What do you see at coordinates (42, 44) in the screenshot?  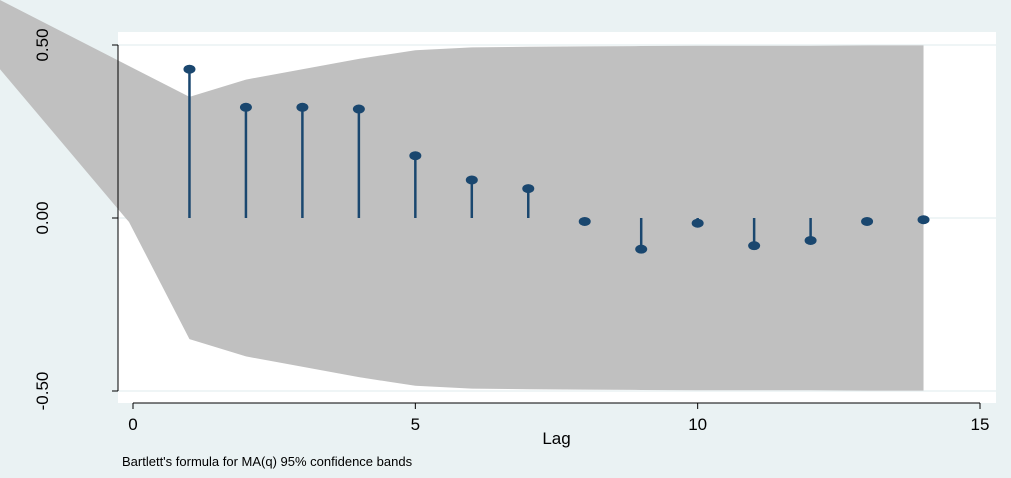 I see `y-tick-label: 0.50` at bounding box center [42, 44].